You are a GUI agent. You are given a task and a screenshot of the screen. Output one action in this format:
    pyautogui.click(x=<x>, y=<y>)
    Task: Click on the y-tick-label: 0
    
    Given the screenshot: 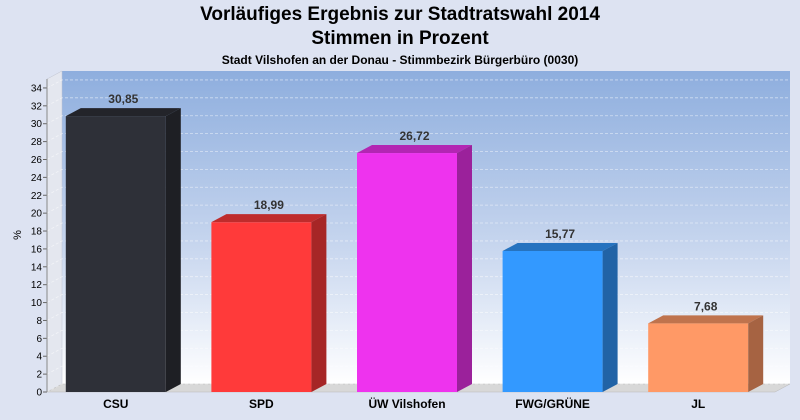 What is the action you would take?
    pyautogui.click(x=39, y=393)
    